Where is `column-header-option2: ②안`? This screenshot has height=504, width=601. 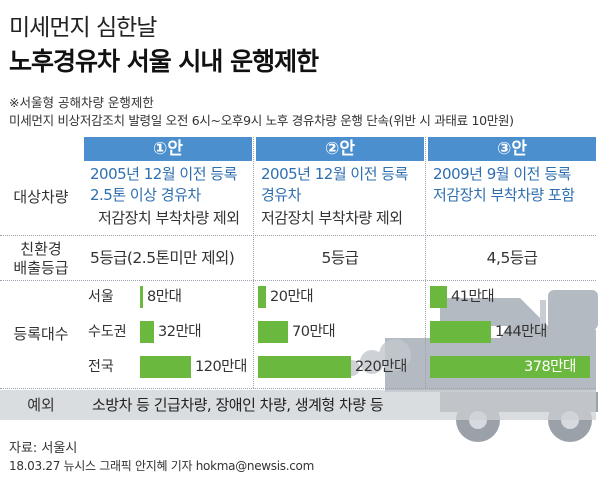 column-header-option2: ②안 is located at coordinates (340, 149).